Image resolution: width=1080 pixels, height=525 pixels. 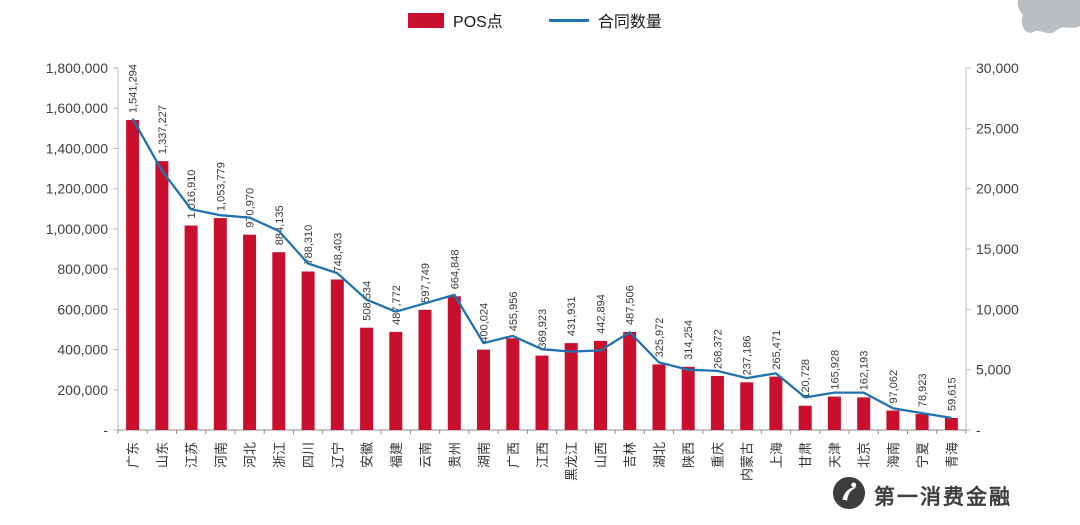 What do you see at coordinates (426, 20) in the screenshot?
I see `bar-swatch-icon` at bounding box center [426, 20].